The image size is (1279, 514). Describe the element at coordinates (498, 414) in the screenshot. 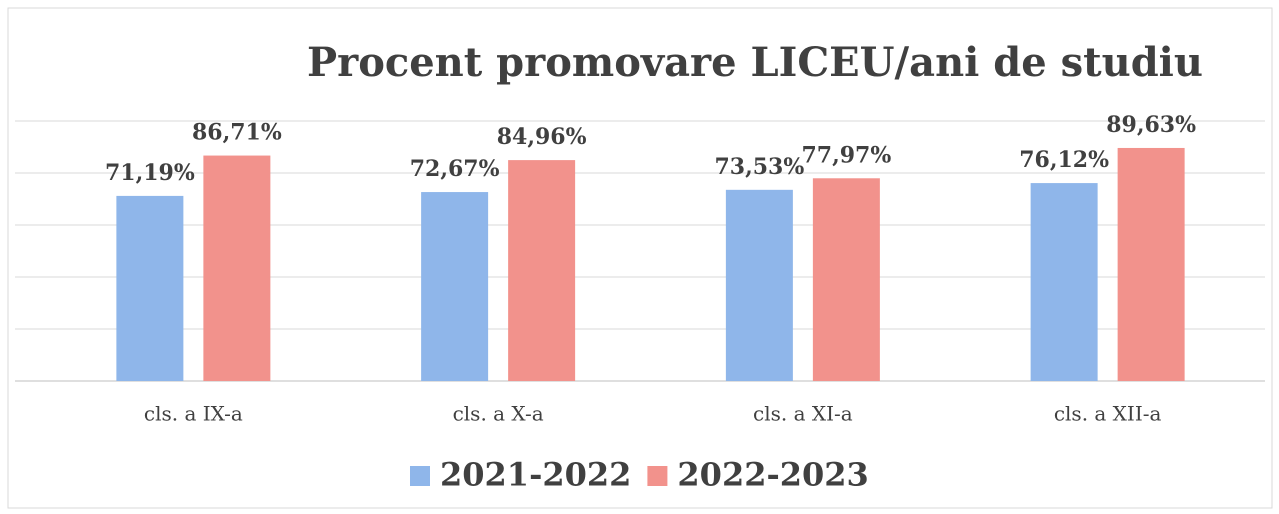

I see `x-tick-label: cls. a X-a` at that location.